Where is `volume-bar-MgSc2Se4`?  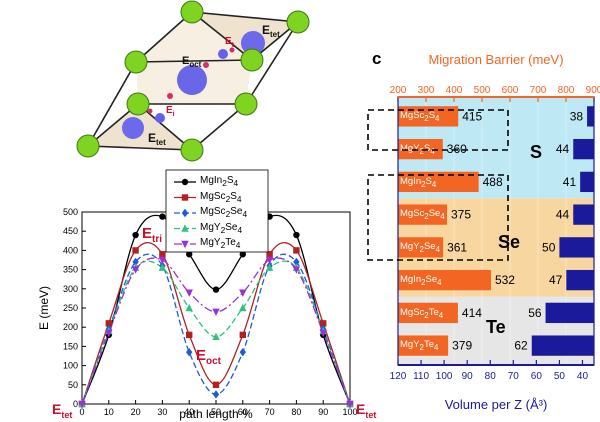 volume-bar-MgSc2Se4 is located at coordinates (583, 214).